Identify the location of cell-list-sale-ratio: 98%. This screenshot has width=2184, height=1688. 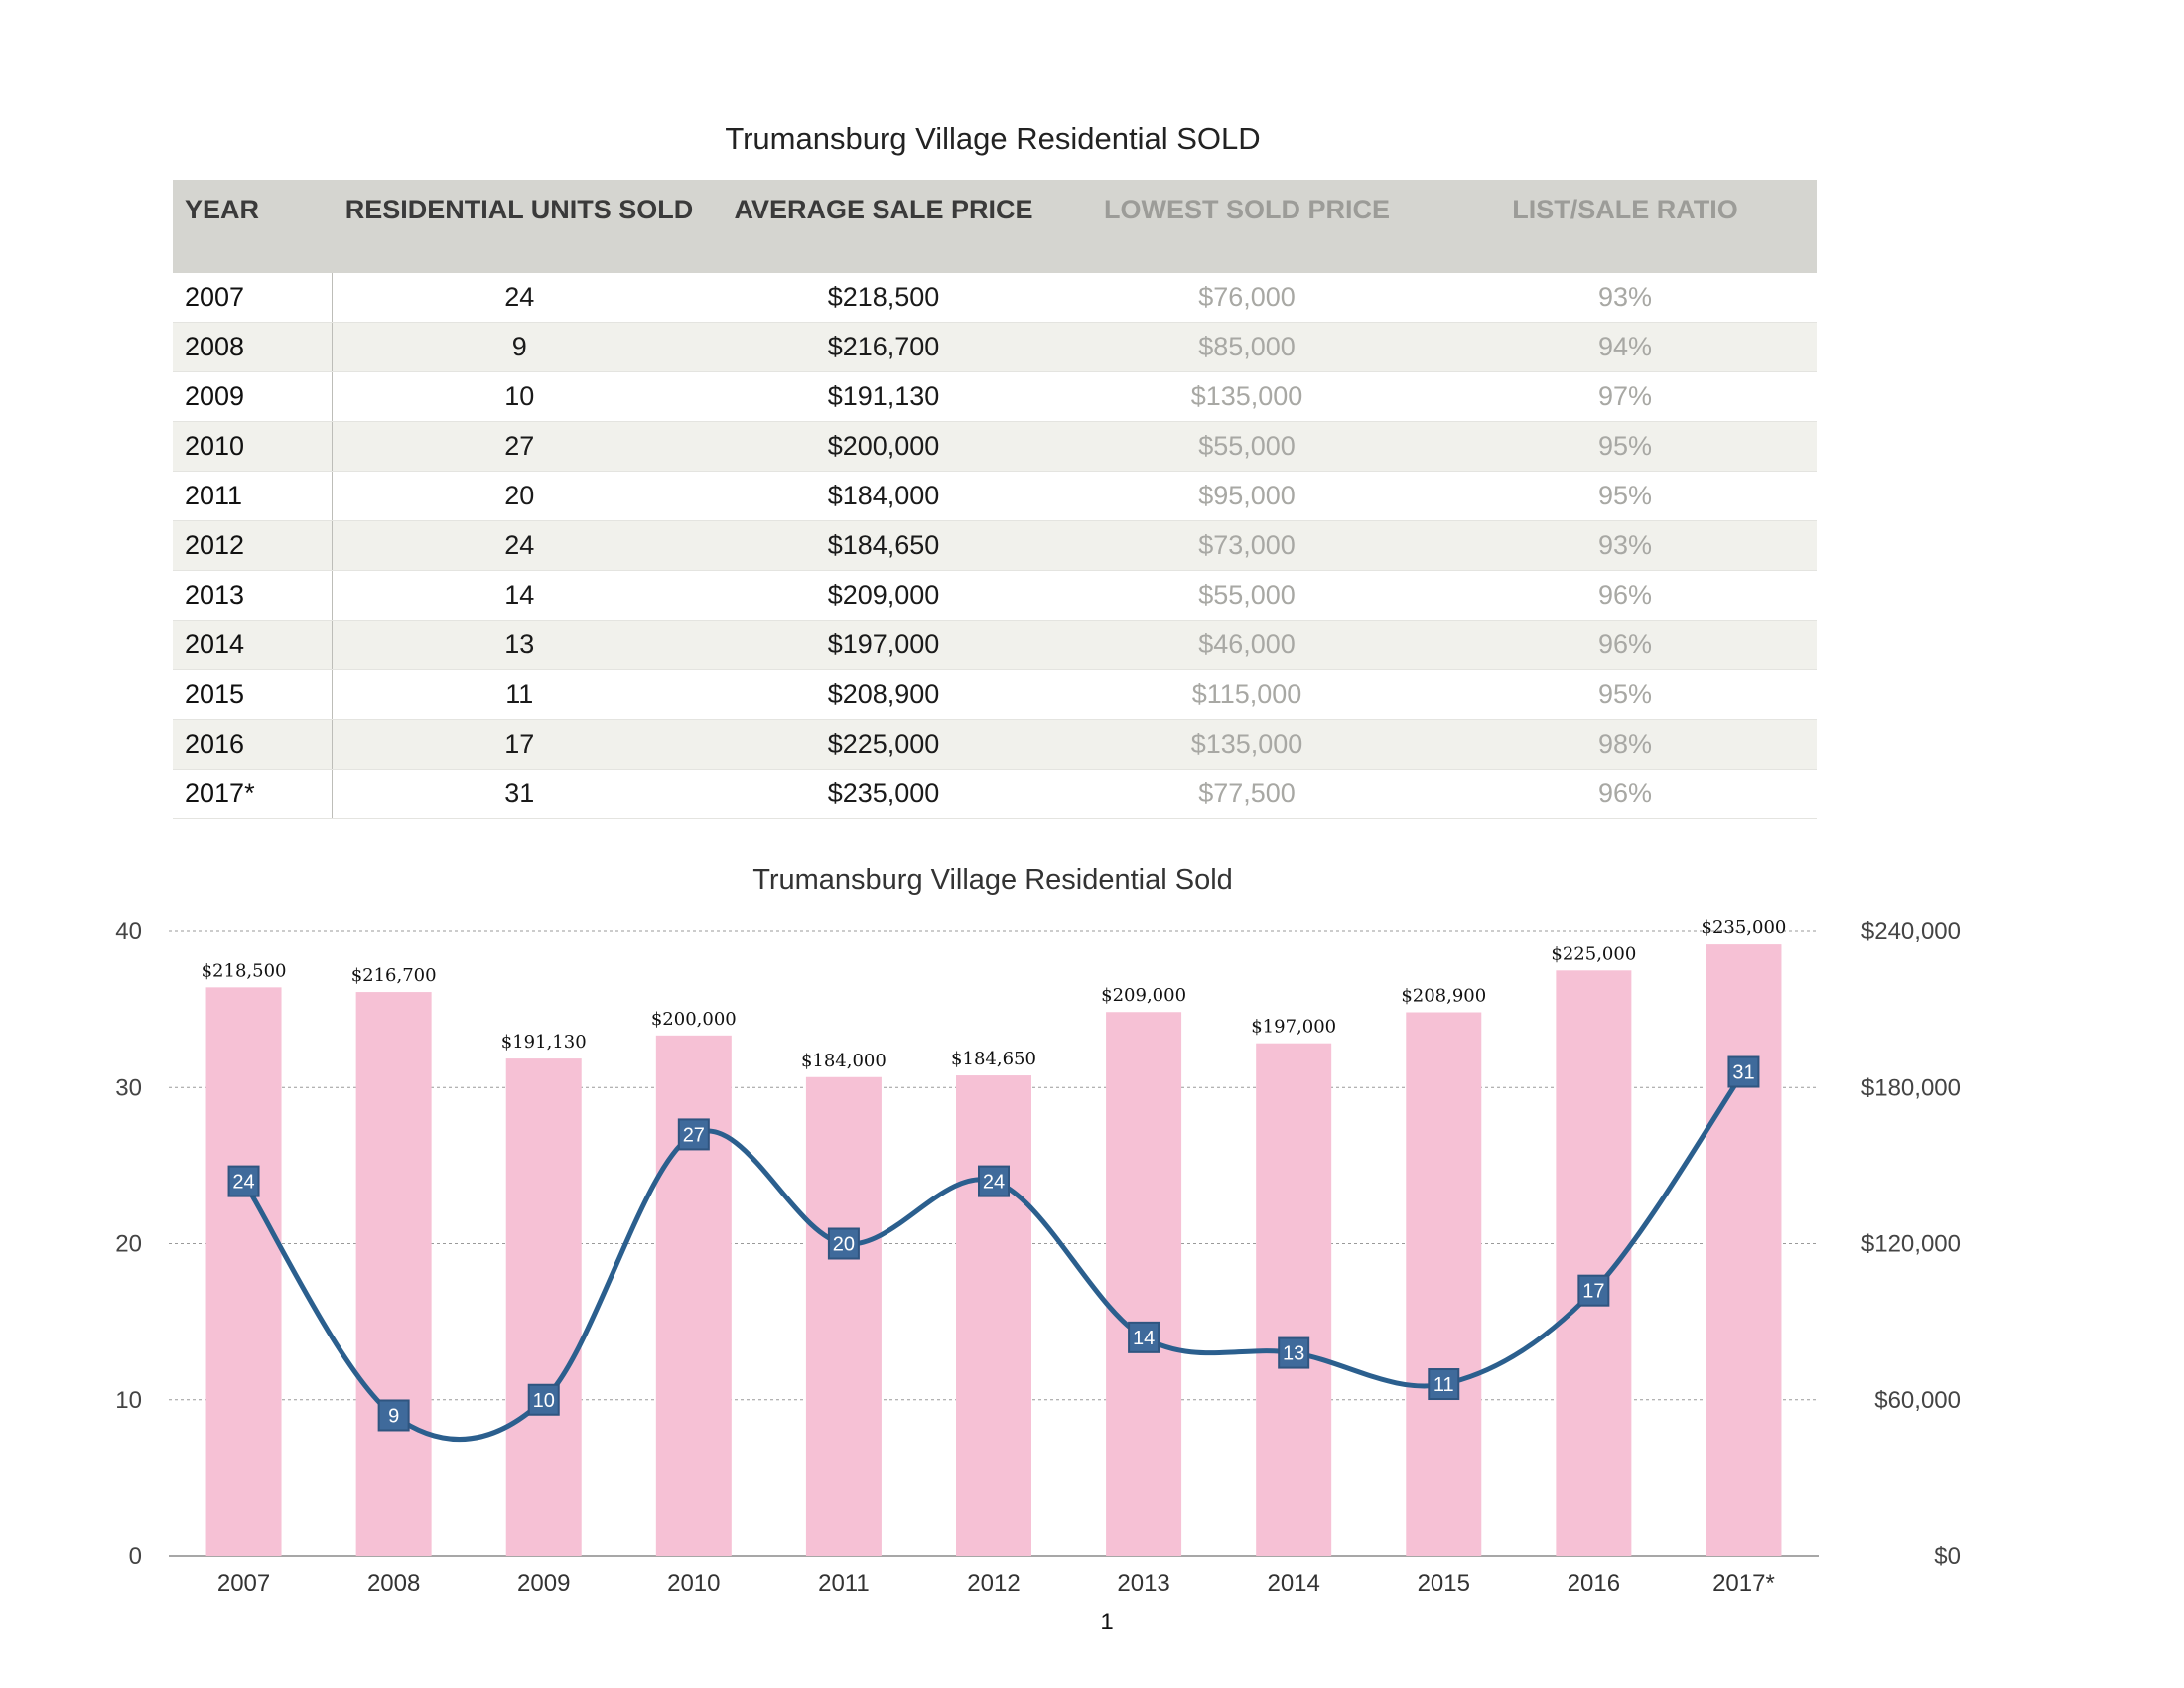
(1625, 744).